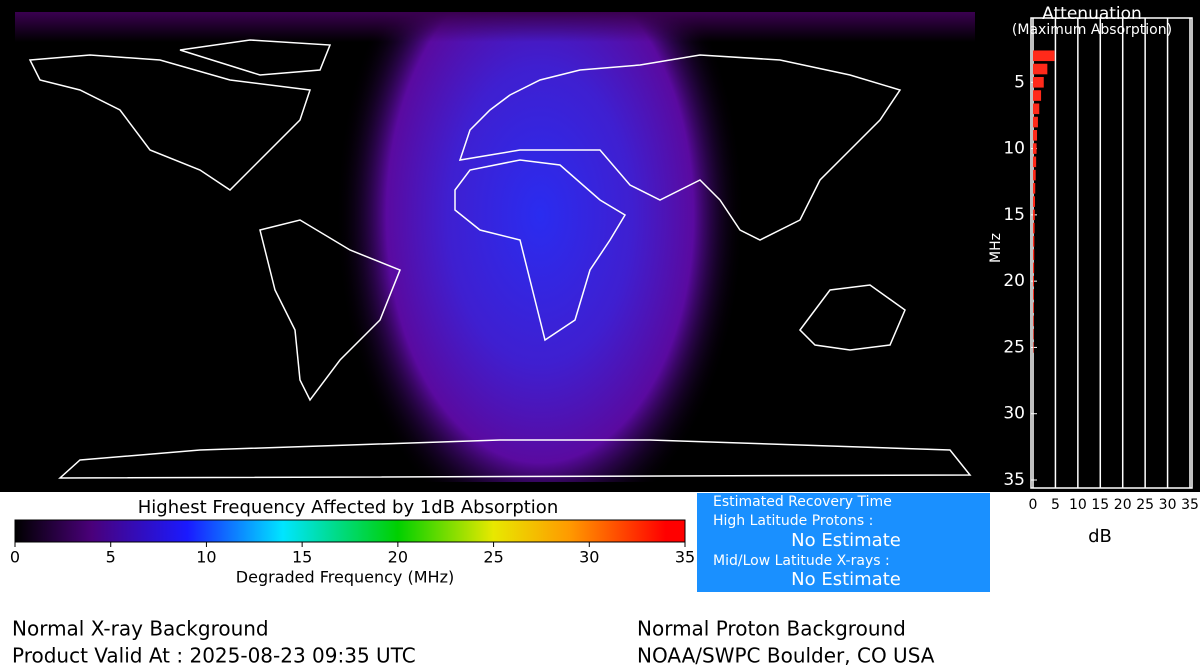 The image size is (1200, 670). Describe the element at coordinates (302, 557) in the screenshot. I see `colorbar-tick-label: 15` at that location.